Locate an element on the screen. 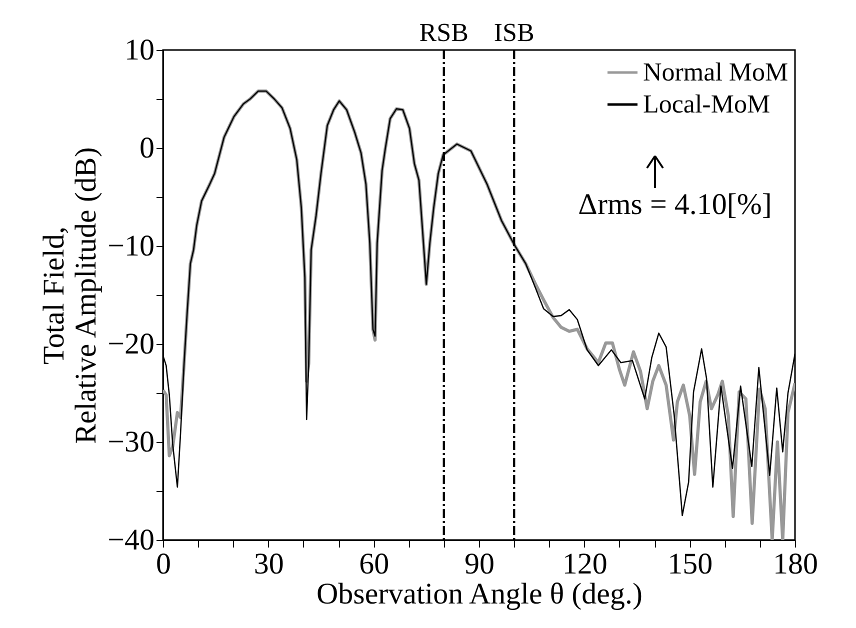 The image size is (856, 628). x-tick-label: 180 is located at coordinates (795, 564).